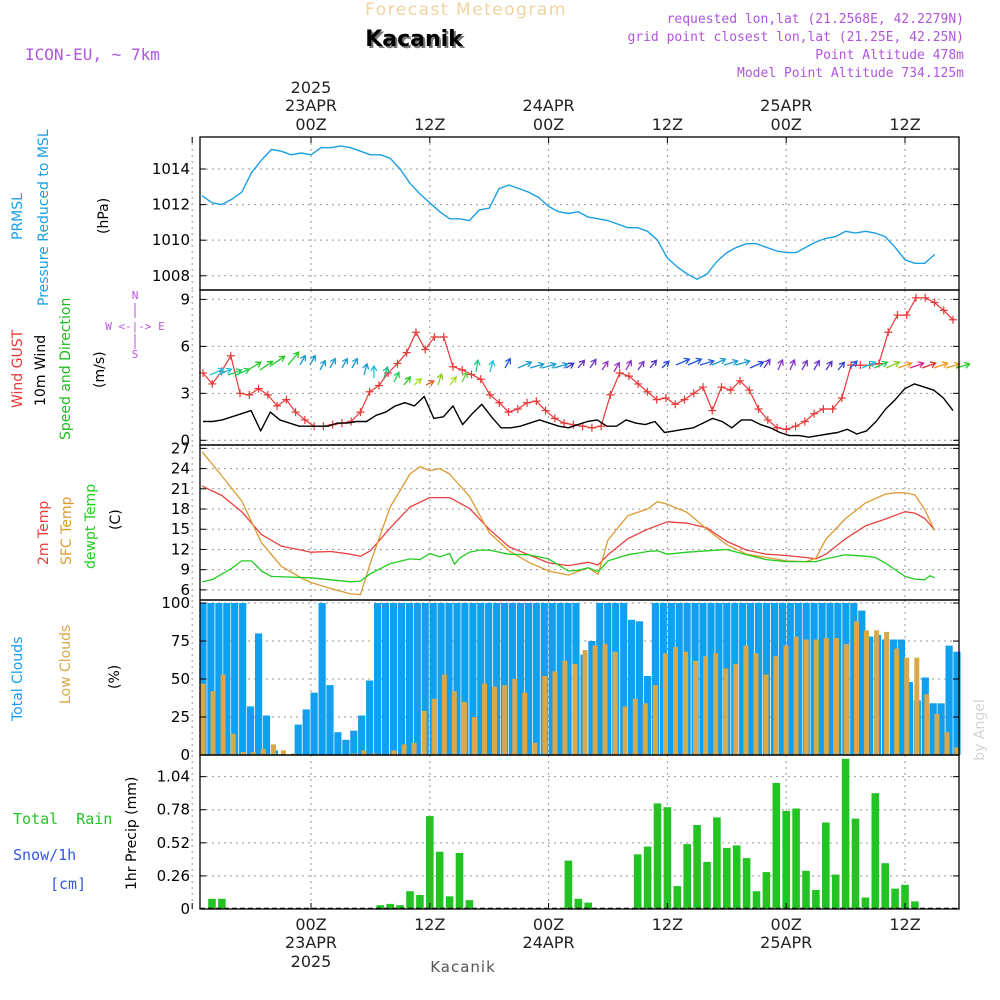 This screenshot has height=1000, width=1000. What do you see at coordinates (173, 777) in the screenshot?
I see `y-tick-label: 1.04` at bounding box center [173, 777].